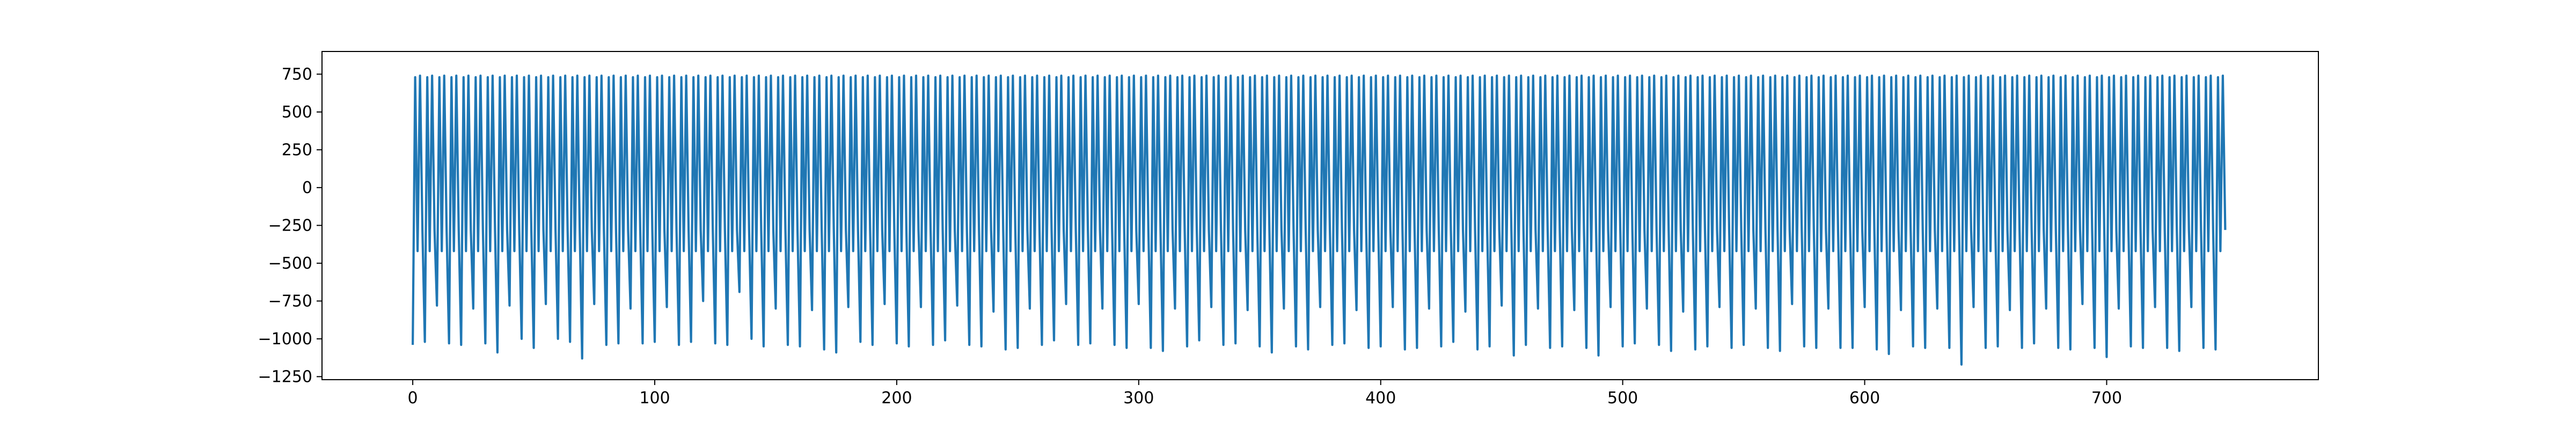 This screenshot has width=2576, height=429. Describe the element at coordinates (290, 301) in the screenshot. I see `y-tick-label: −750` at that location.